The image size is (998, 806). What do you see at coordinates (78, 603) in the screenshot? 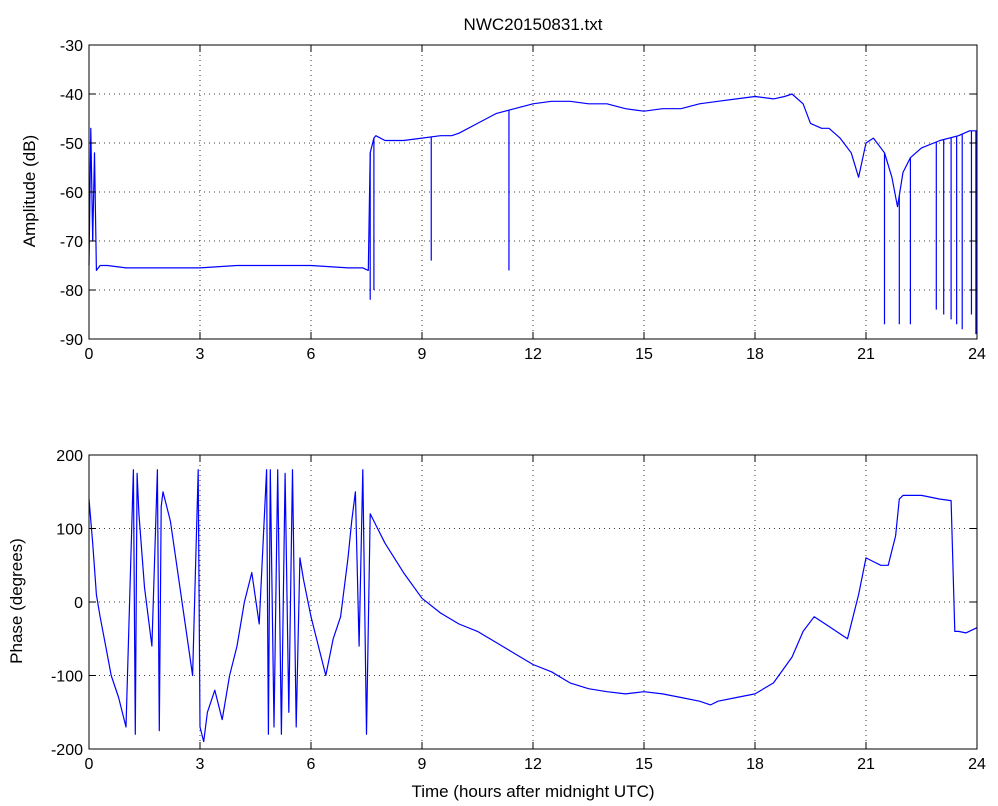
I see `phase-y-tick-label-2: 0` at bounding box center [78, 603].